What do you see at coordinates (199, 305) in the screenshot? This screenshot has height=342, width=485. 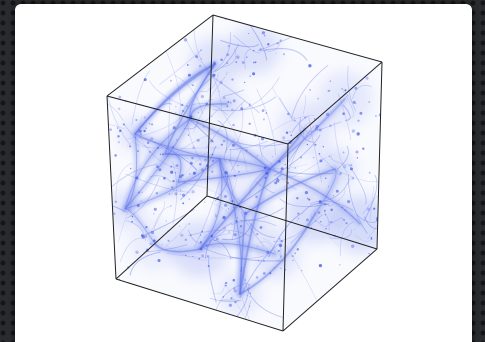 I see `cube-edge-front-bottom` at bounding box center [199, 305].